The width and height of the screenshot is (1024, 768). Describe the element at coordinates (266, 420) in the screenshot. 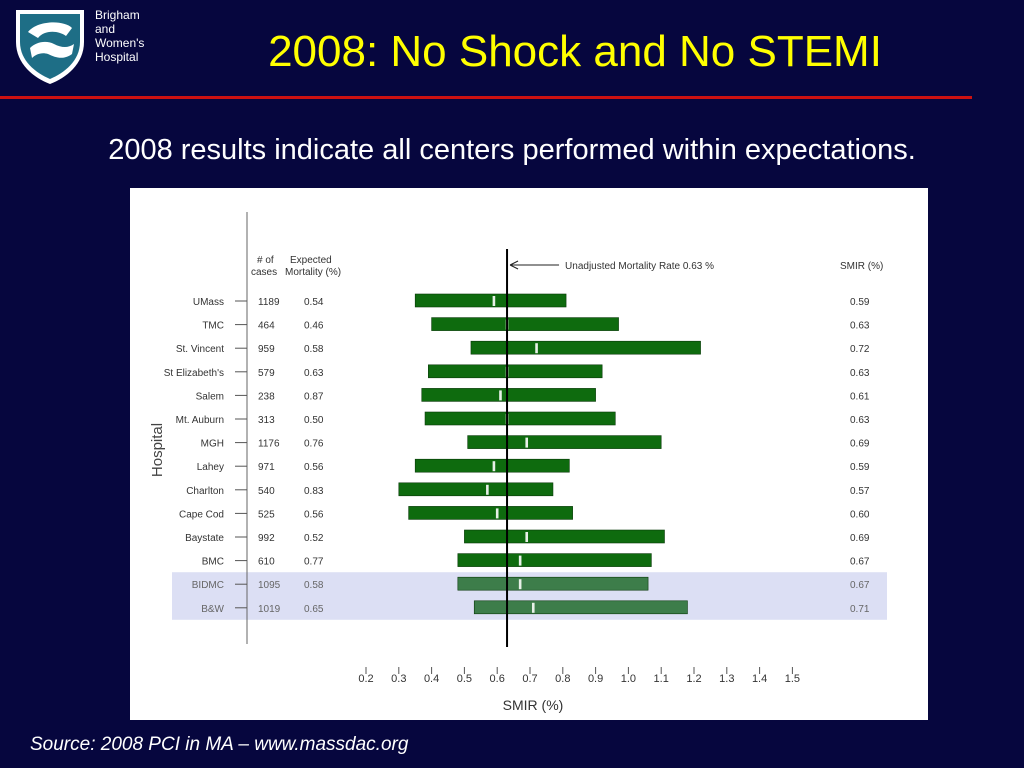

I see `cases-value: 313` at that location.